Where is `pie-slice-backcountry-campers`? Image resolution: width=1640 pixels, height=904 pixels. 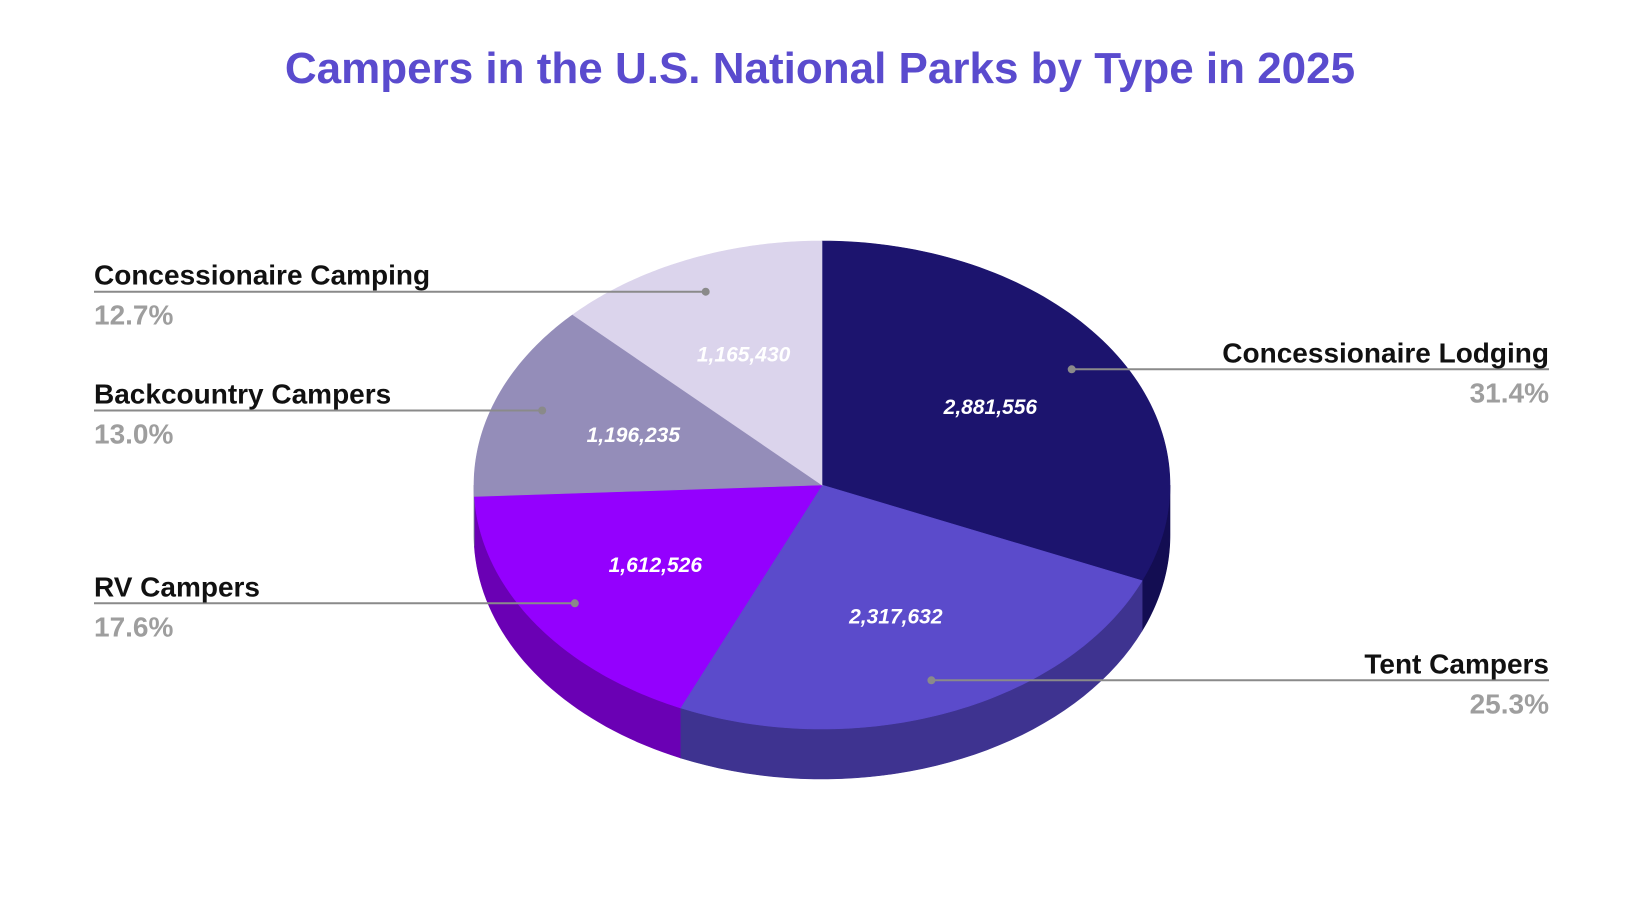 pie-slice-backcountry-campers is located at coordinates (648, 405).